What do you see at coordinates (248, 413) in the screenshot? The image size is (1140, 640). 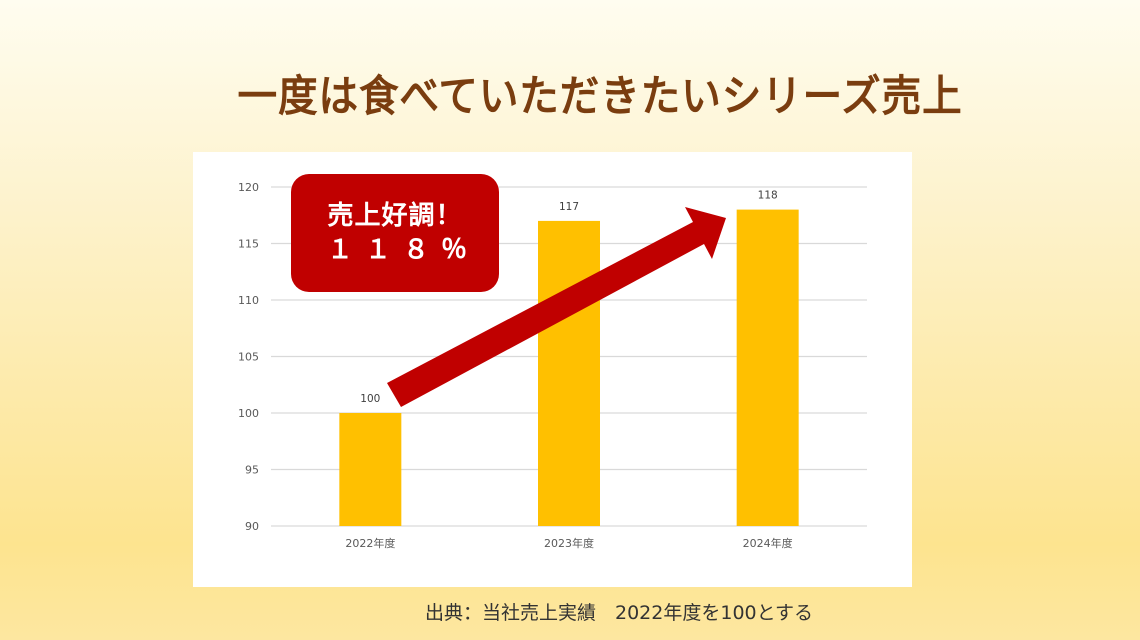 I see `y-tick-label: 100` at bounding box center [248, 413].